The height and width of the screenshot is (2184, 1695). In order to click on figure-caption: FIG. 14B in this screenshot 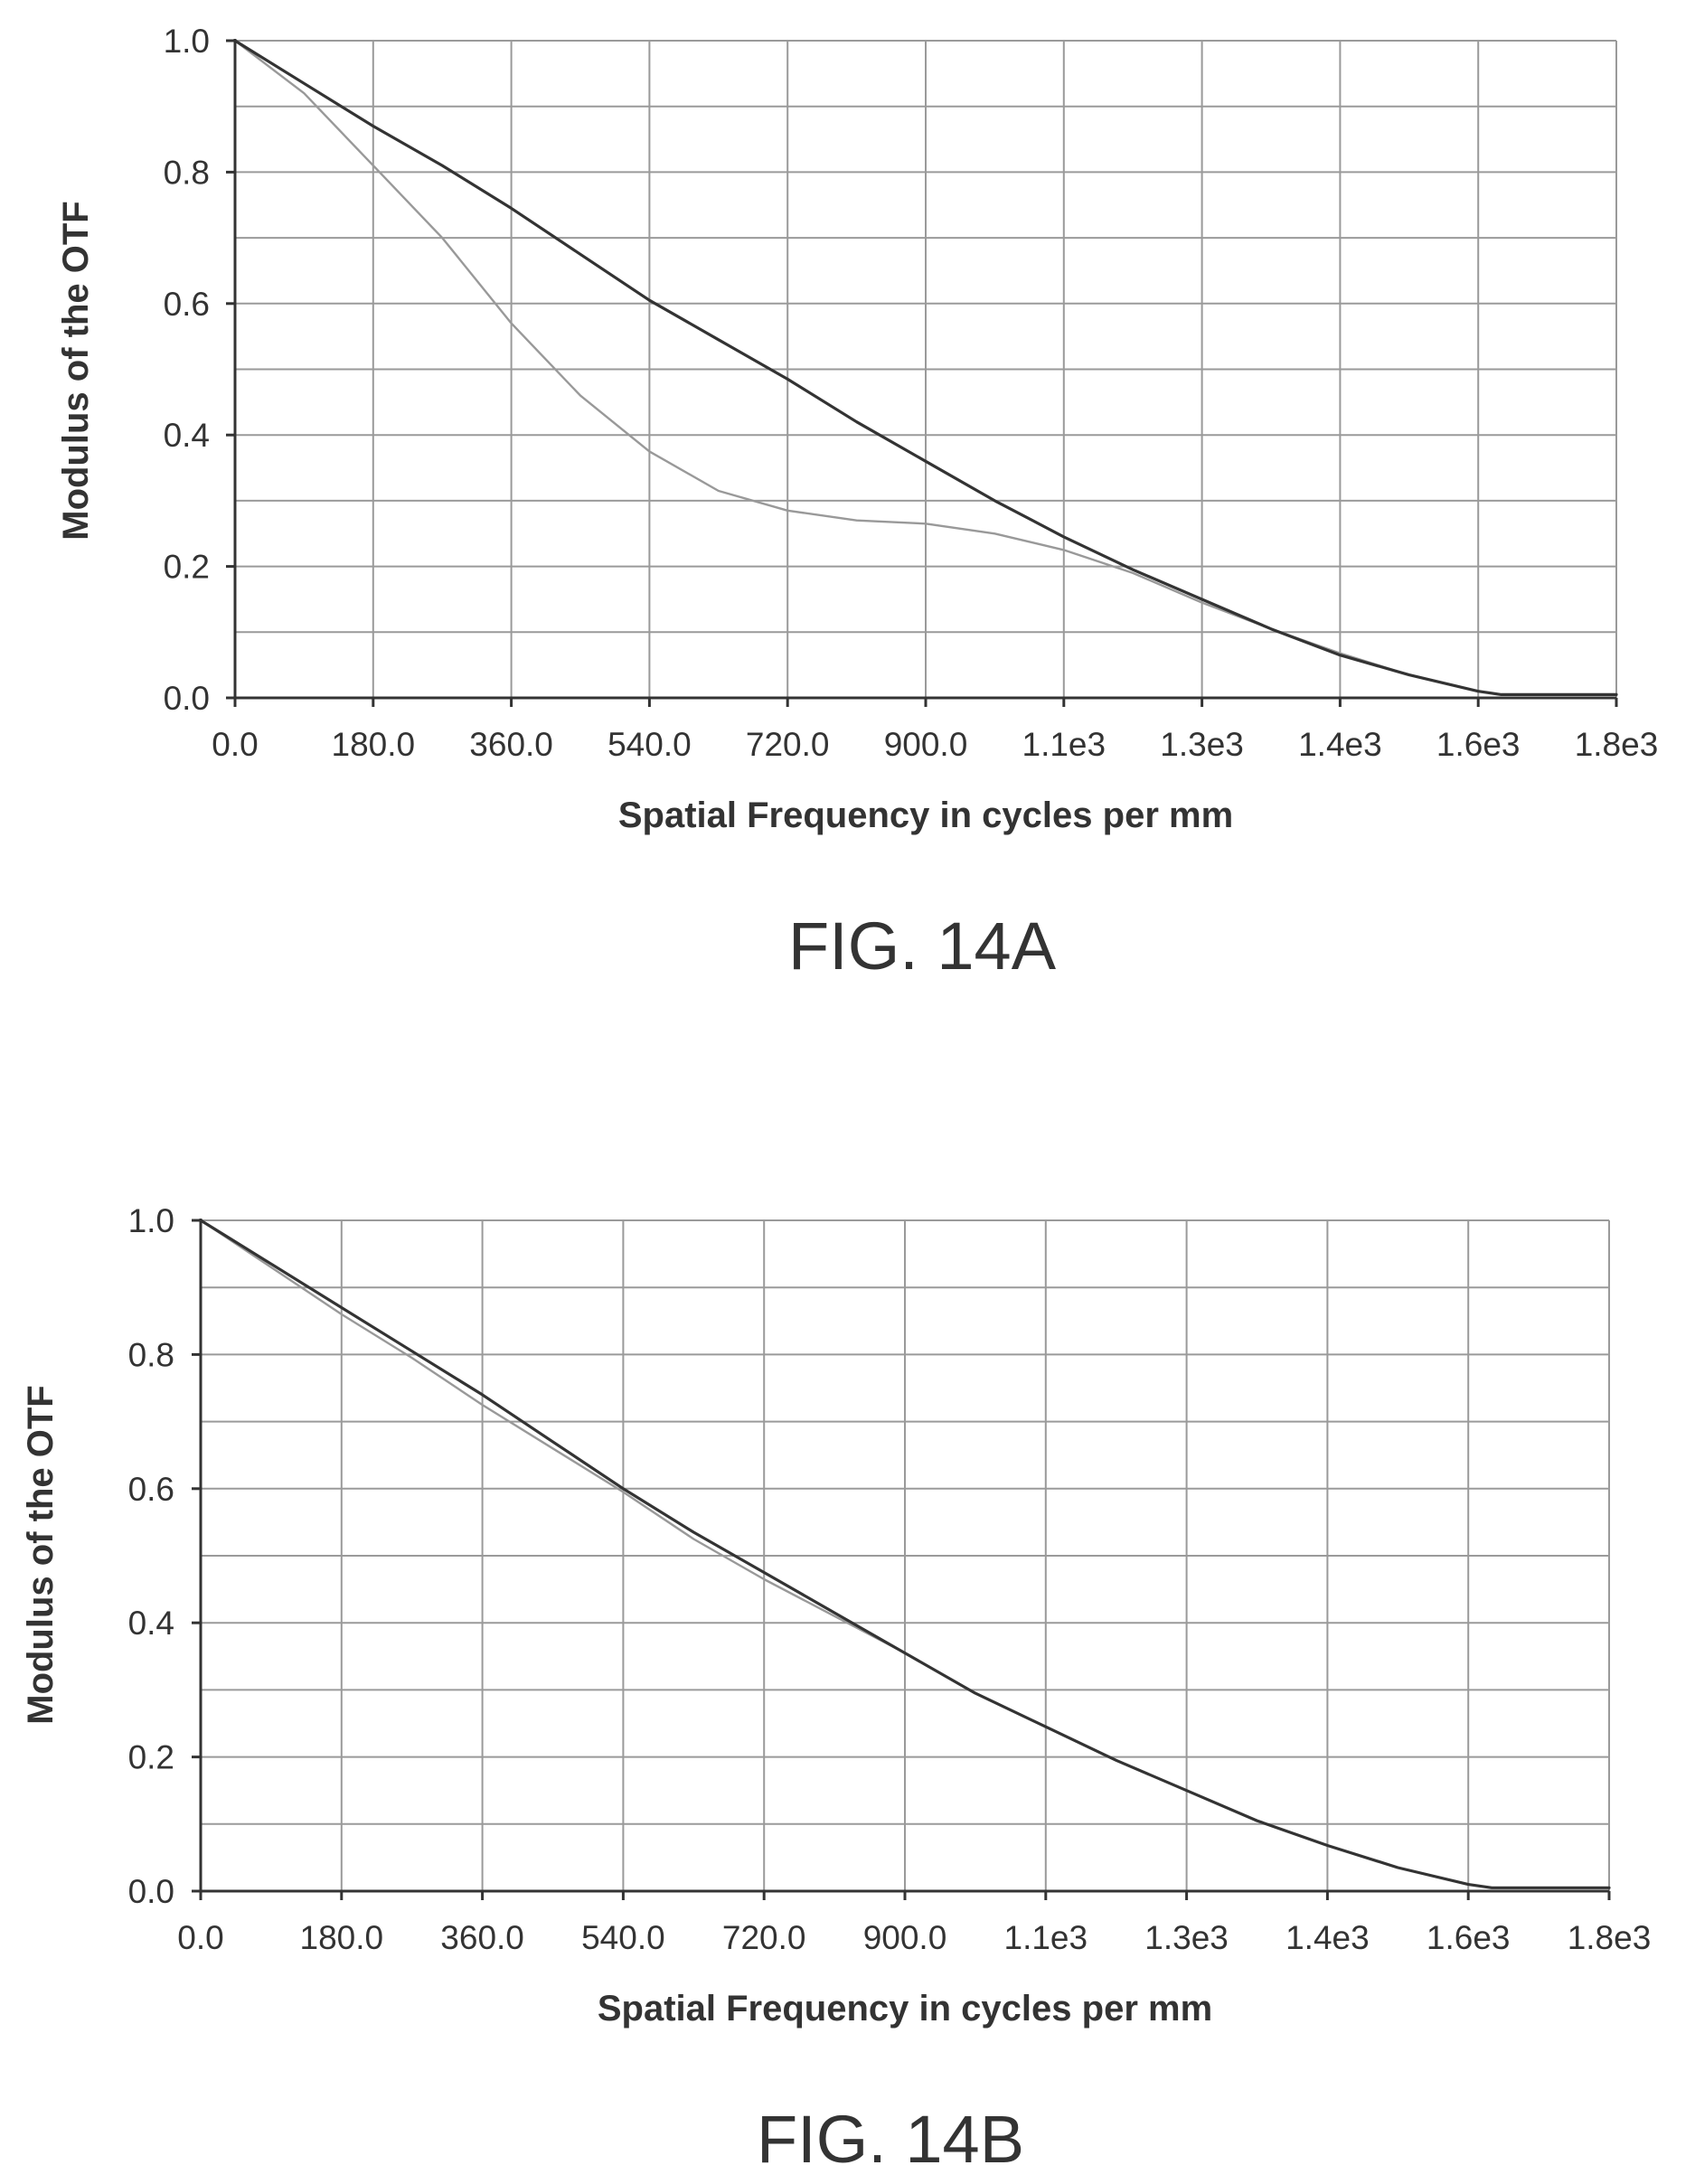, I will do `click(890, 2139)`.